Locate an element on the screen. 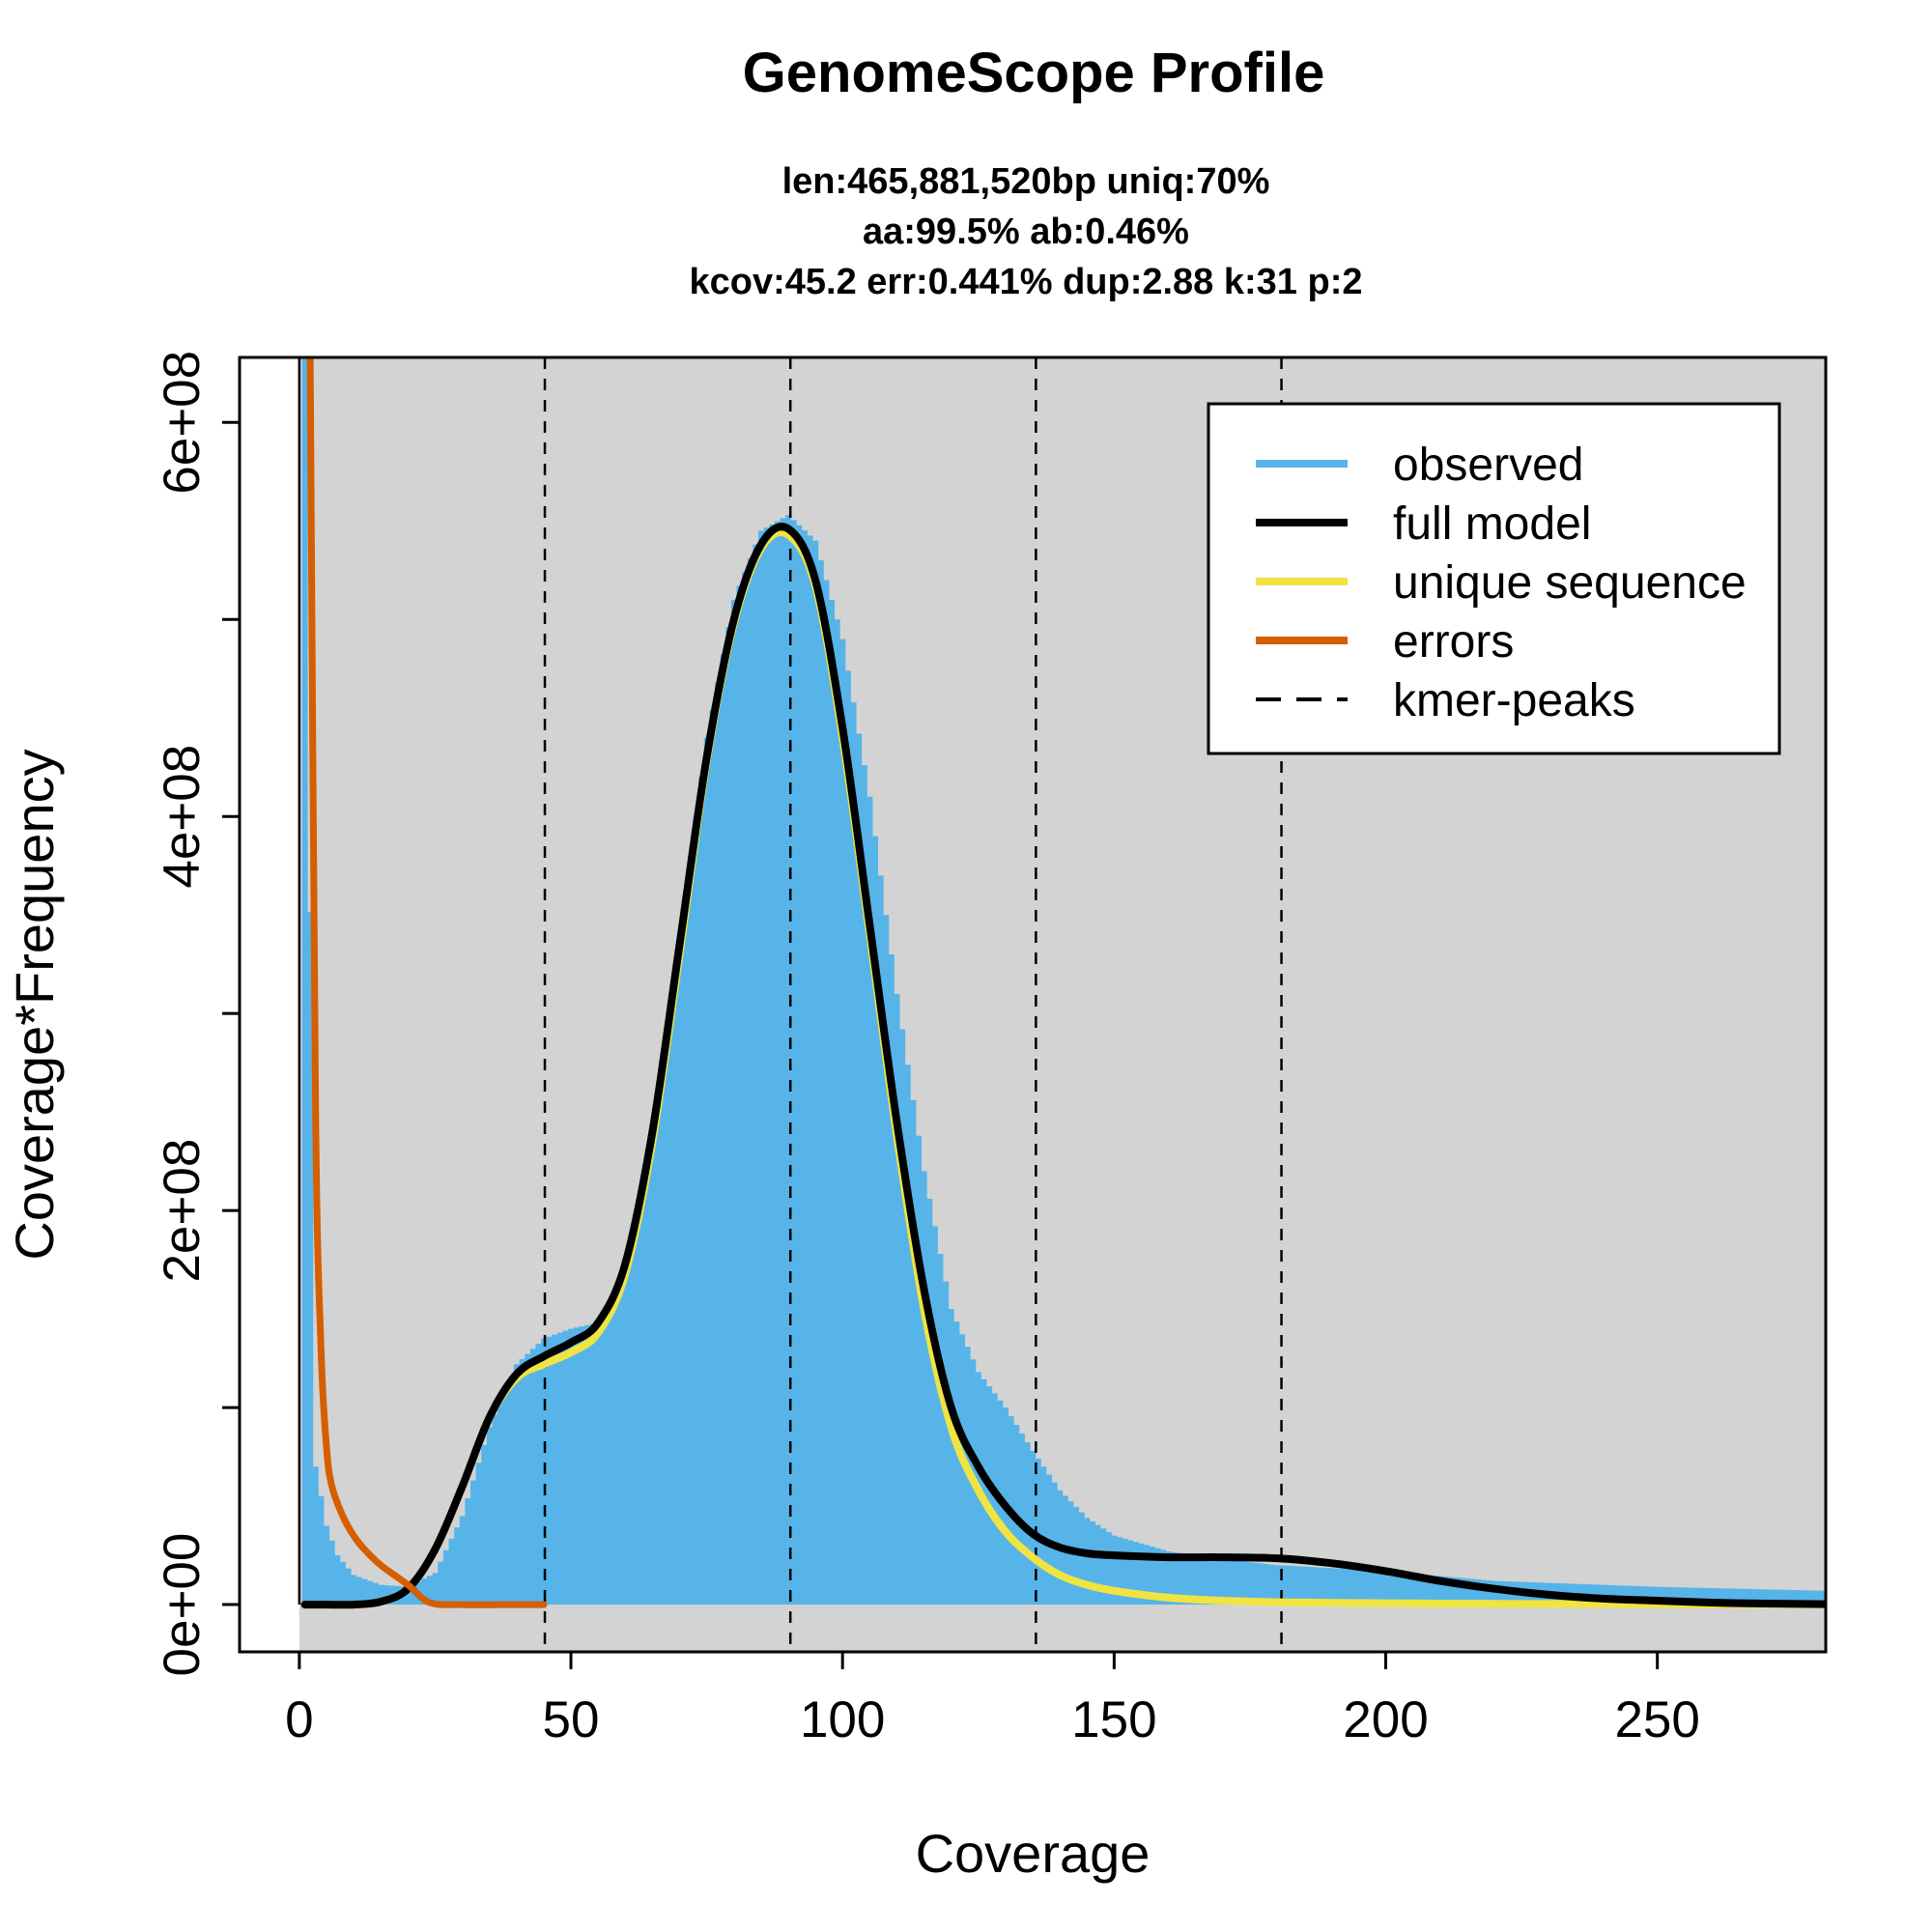 The width and height of the screenshot is (1932, 1932). x-tick-label: 150 is located at coordinates (1113, 1719).